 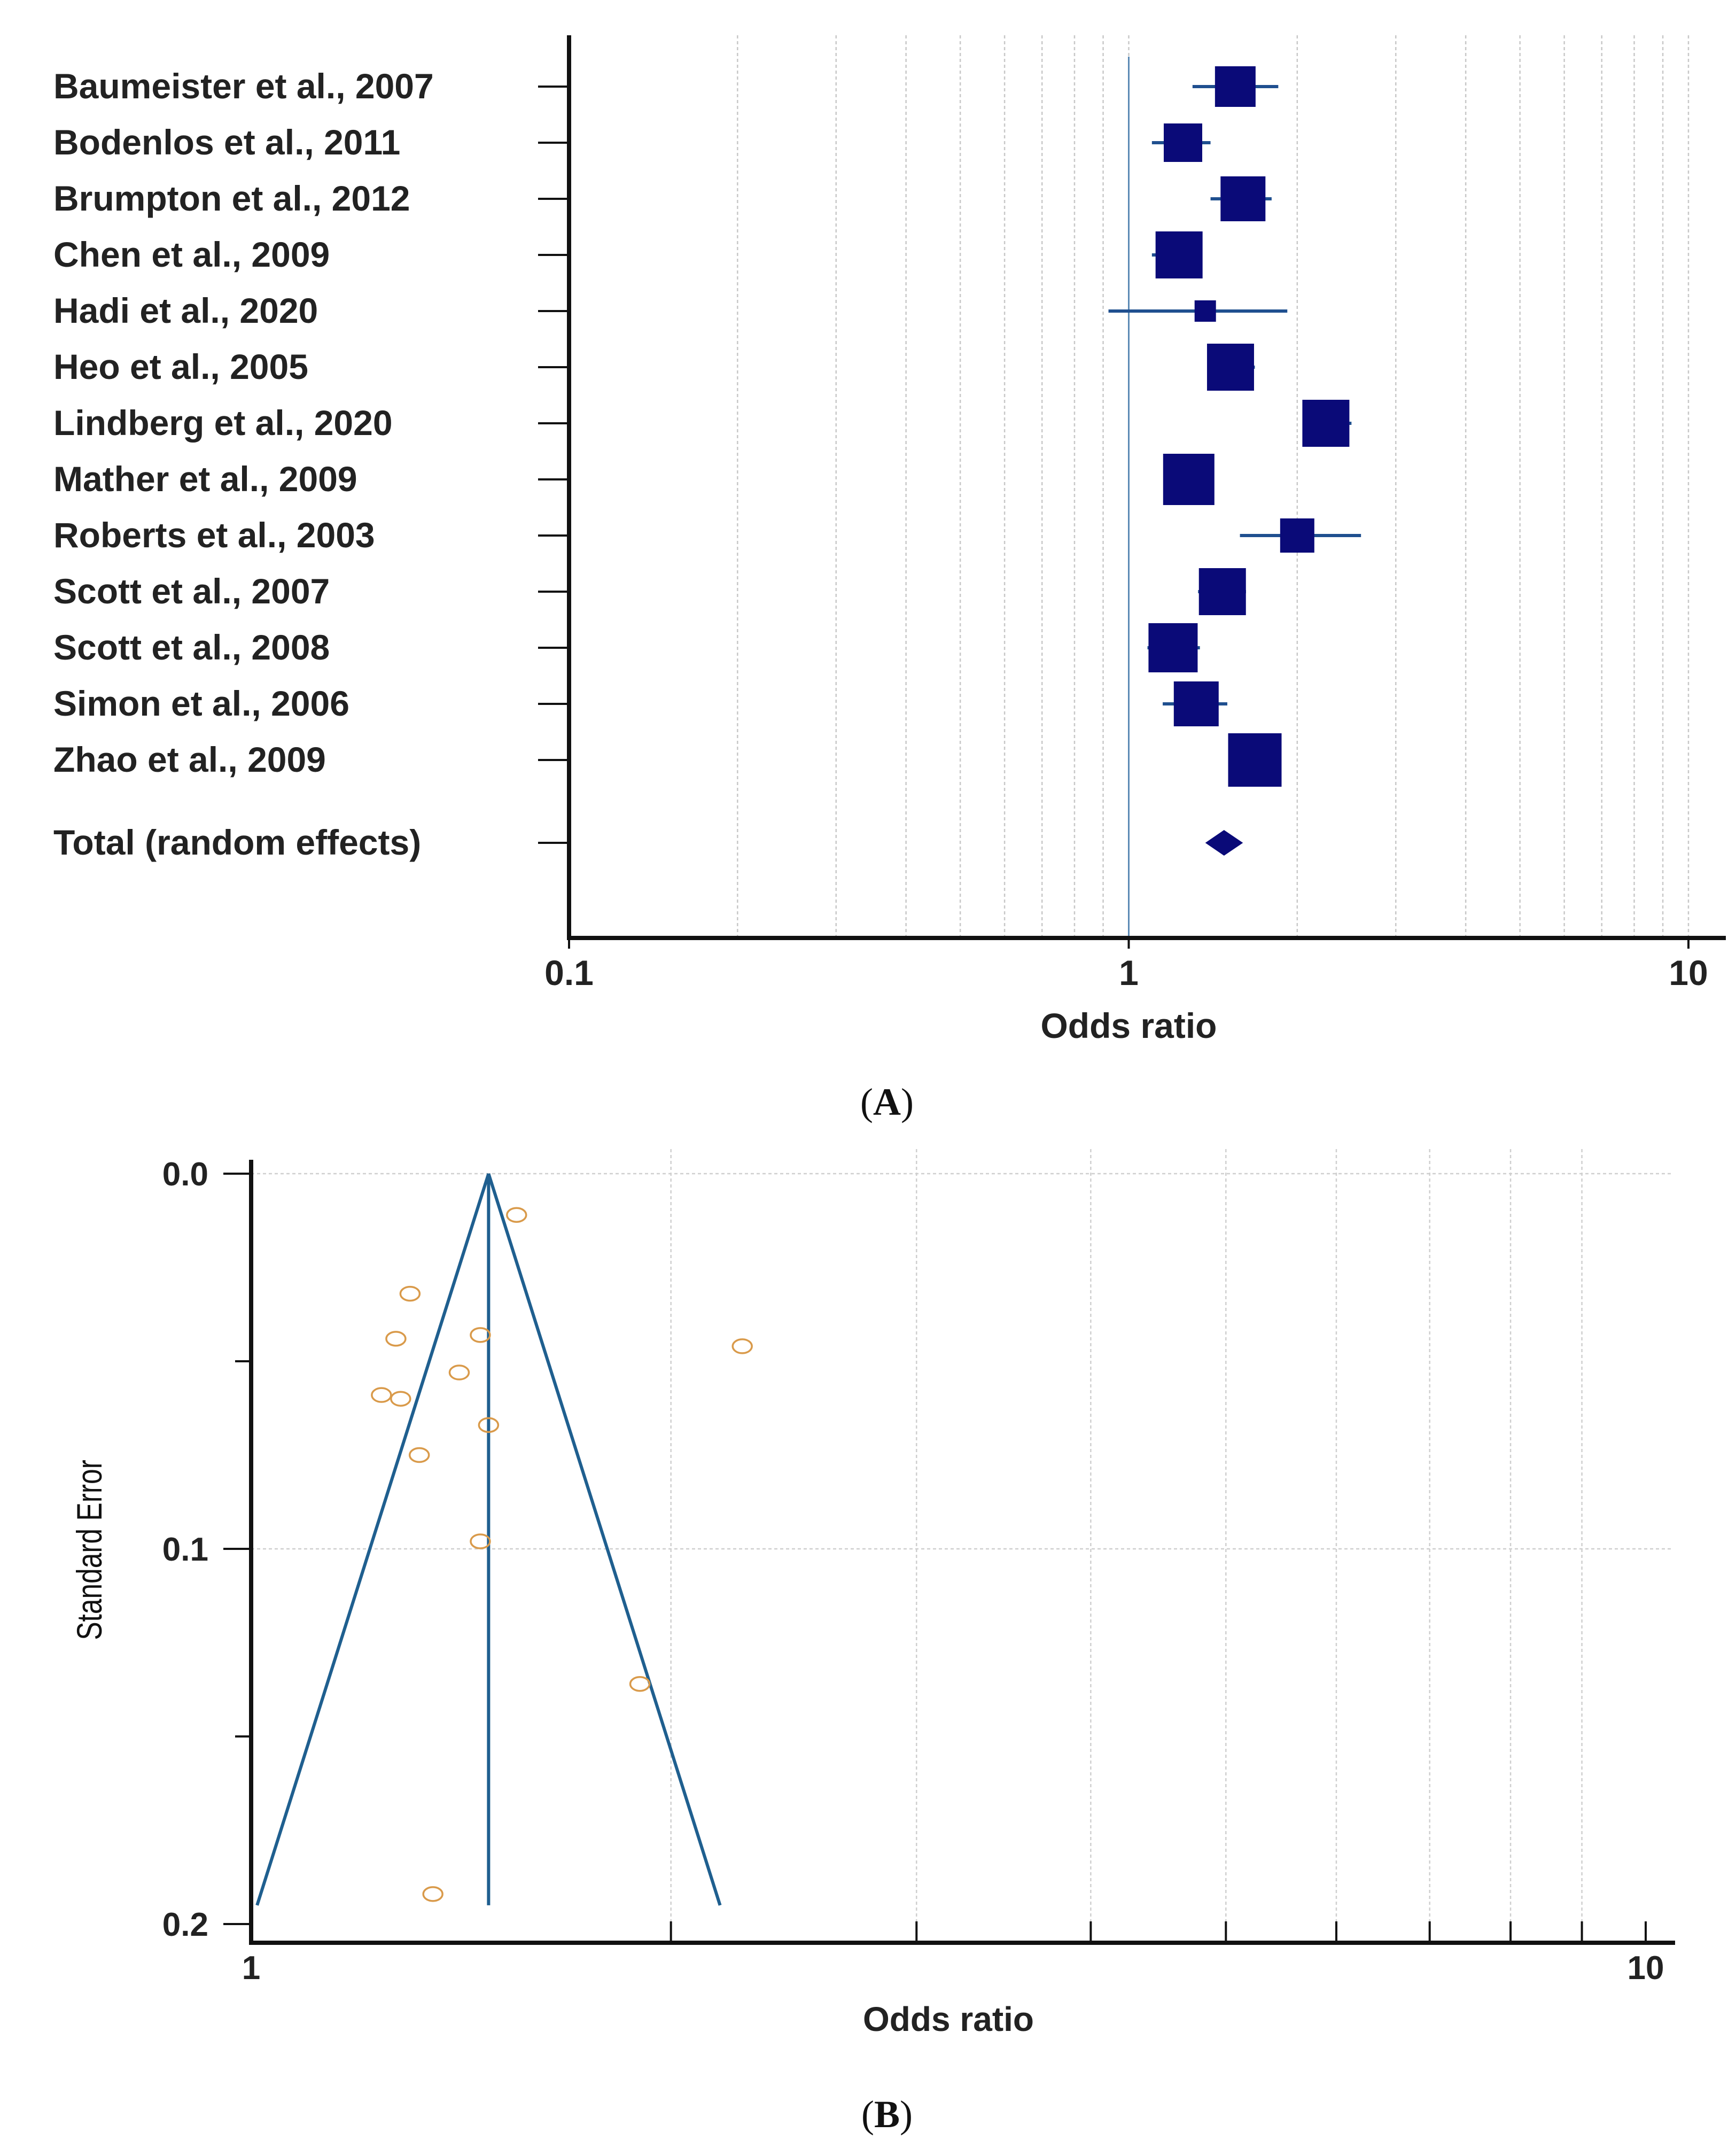 What do you see at coordinates (185, 1174) in the screenshot?
I see `funnel-y-tick-label: 0.0` at bounding box center [185, 1174].